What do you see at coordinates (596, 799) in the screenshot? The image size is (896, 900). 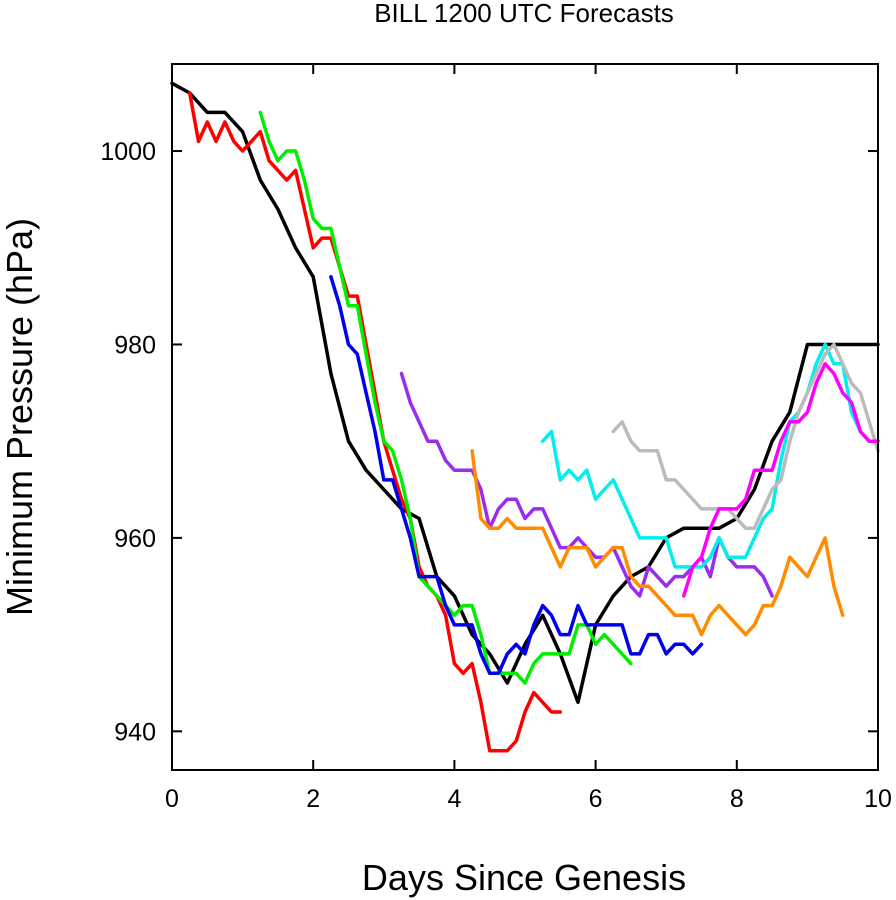 I see `x-tick-label: 6` at bounding box center [596, 799].